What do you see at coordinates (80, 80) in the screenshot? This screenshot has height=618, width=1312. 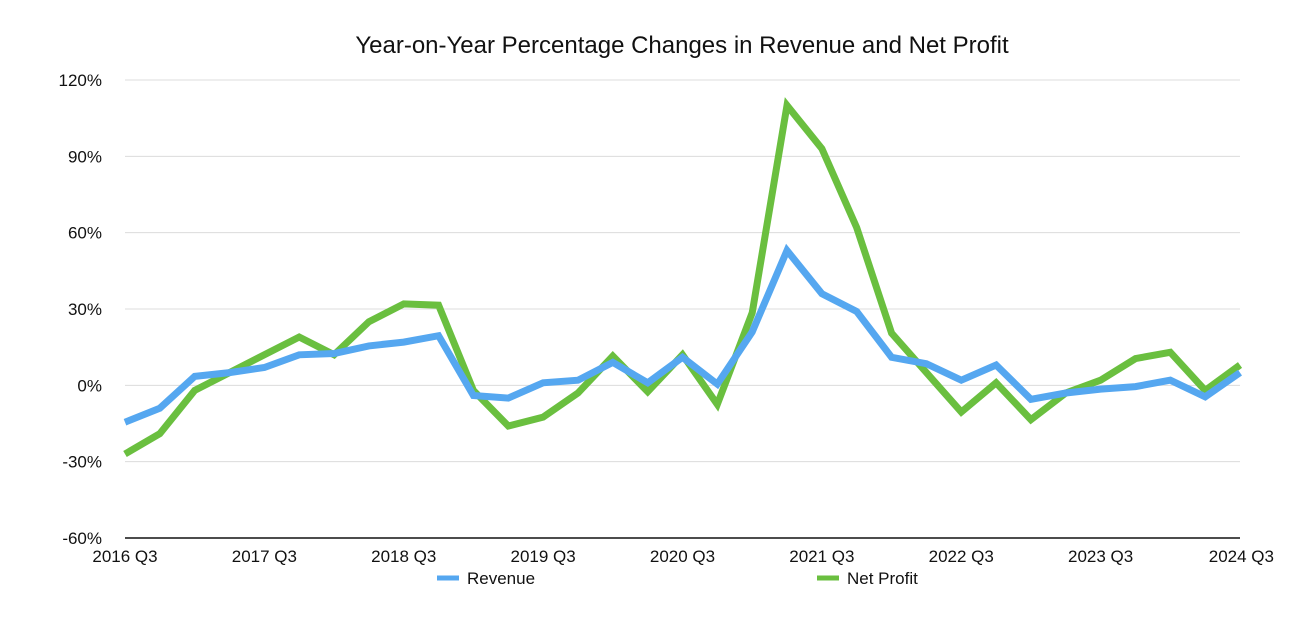 I see `y-tick-label: 120%` at bounding box center [80, 80].